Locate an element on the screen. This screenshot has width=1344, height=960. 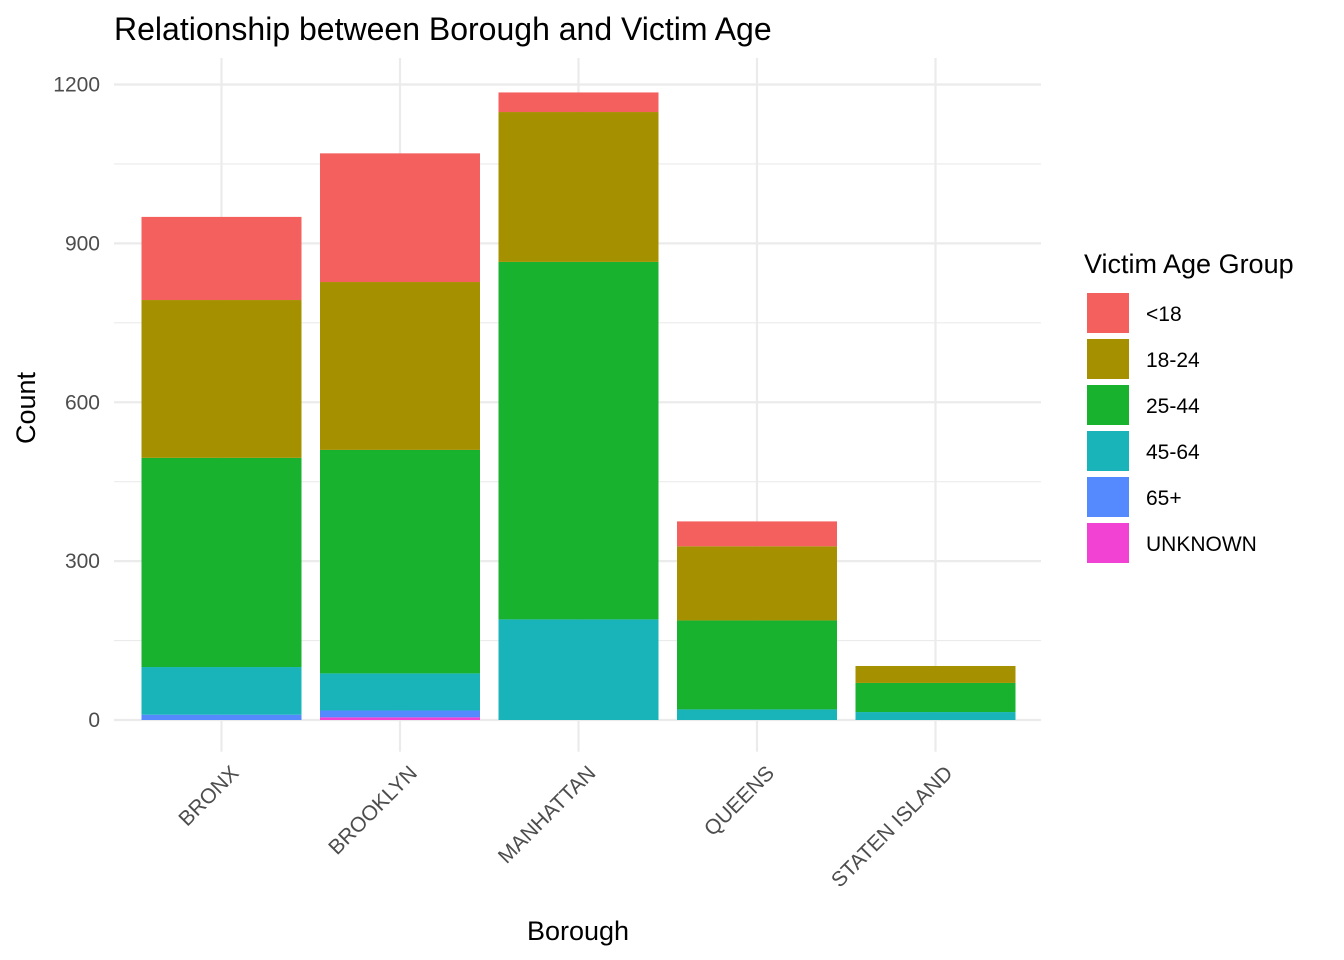
y-tick-label: 900 is located at coordinates (82, 243).